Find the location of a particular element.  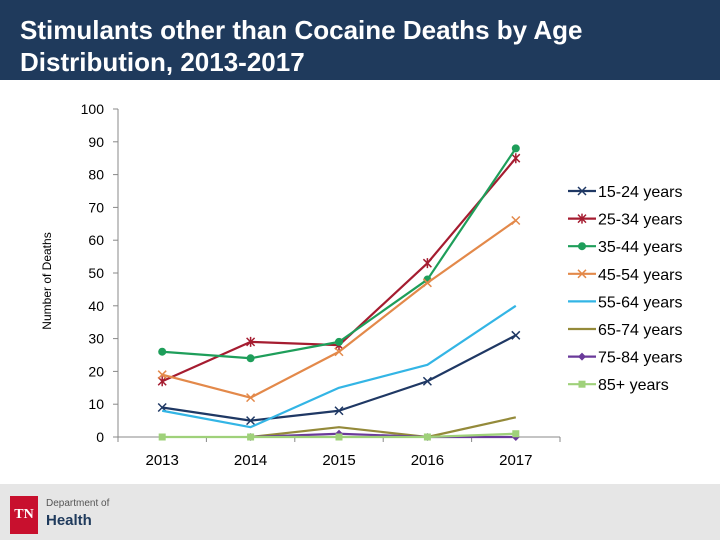

legend-label: 75-84 years is located at coordinates (640, 358).